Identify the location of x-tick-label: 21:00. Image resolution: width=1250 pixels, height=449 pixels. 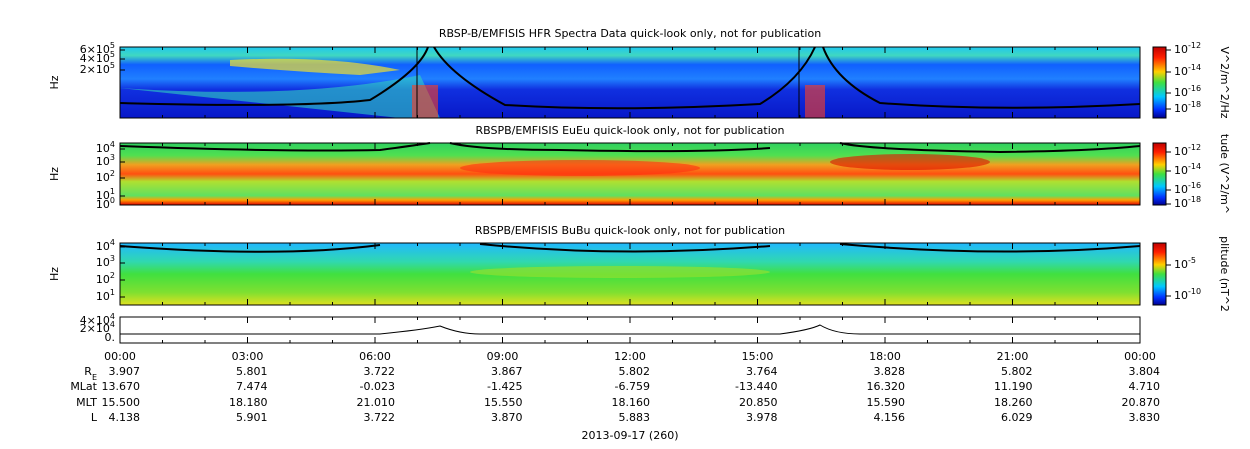
(1013, 356).